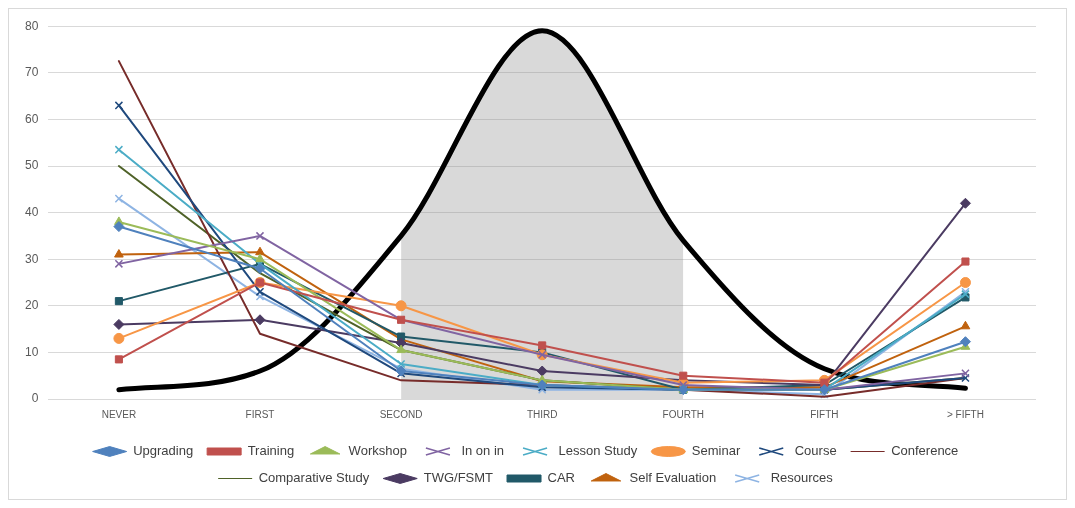 The image size is (1075, 508). Describe the element at coordinates (965, 414) in the screenshot. I see `x-tick-label: > FIFTH` at that location.